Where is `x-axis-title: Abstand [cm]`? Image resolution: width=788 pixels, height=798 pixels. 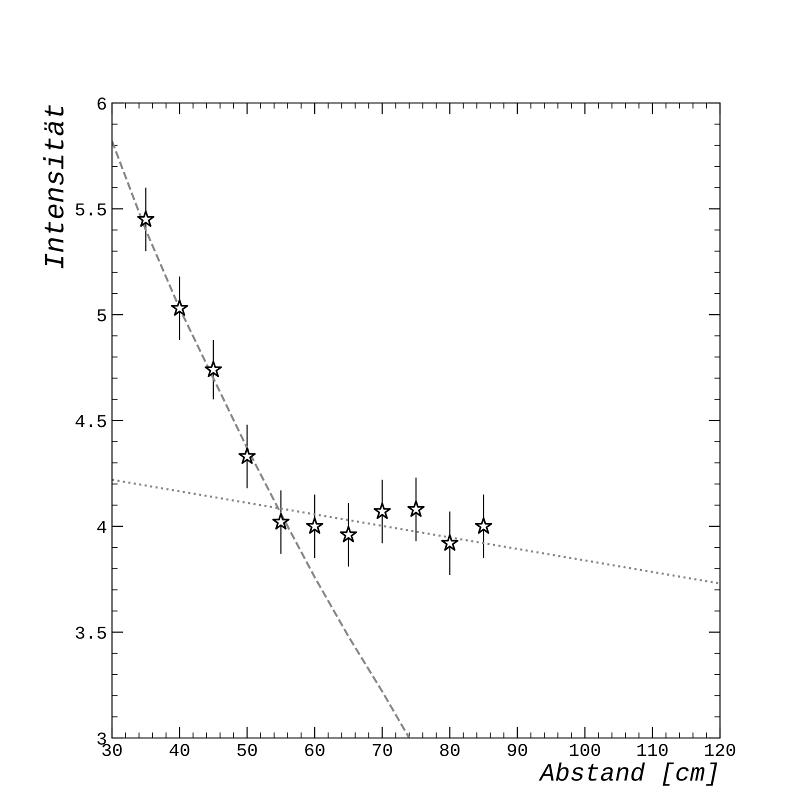
x-axis-title: Abstand [cm] is located at coordinates (628, 774).